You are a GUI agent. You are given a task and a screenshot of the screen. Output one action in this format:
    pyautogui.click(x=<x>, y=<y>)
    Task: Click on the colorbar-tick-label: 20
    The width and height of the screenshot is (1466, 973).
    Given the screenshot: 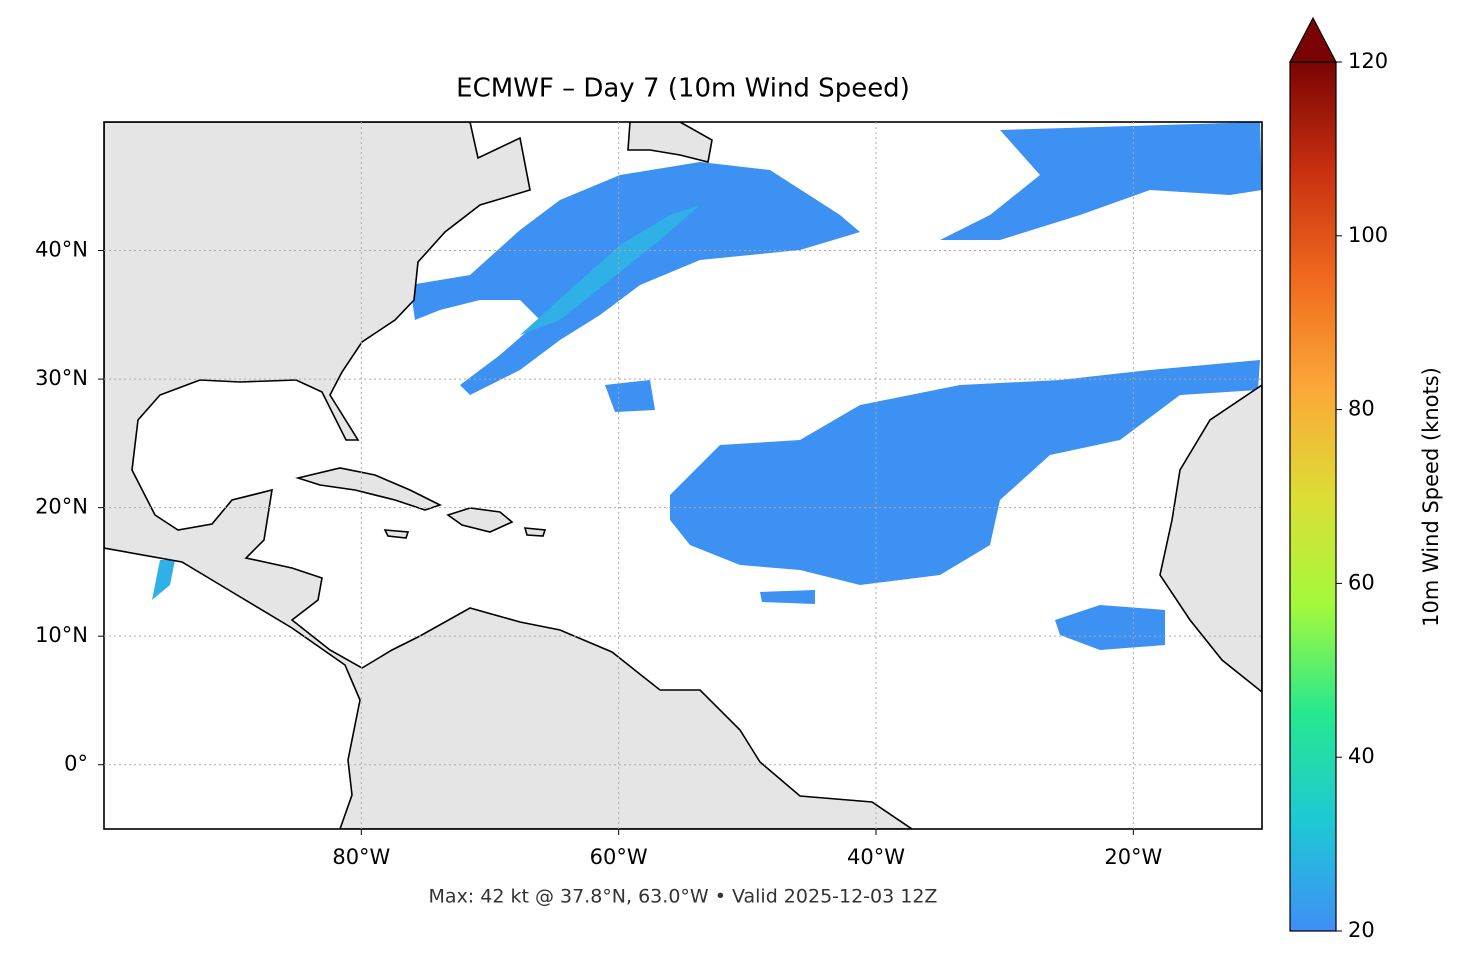 What is the action you would take?
    pyautogui.click(x=1361, y=930)
    